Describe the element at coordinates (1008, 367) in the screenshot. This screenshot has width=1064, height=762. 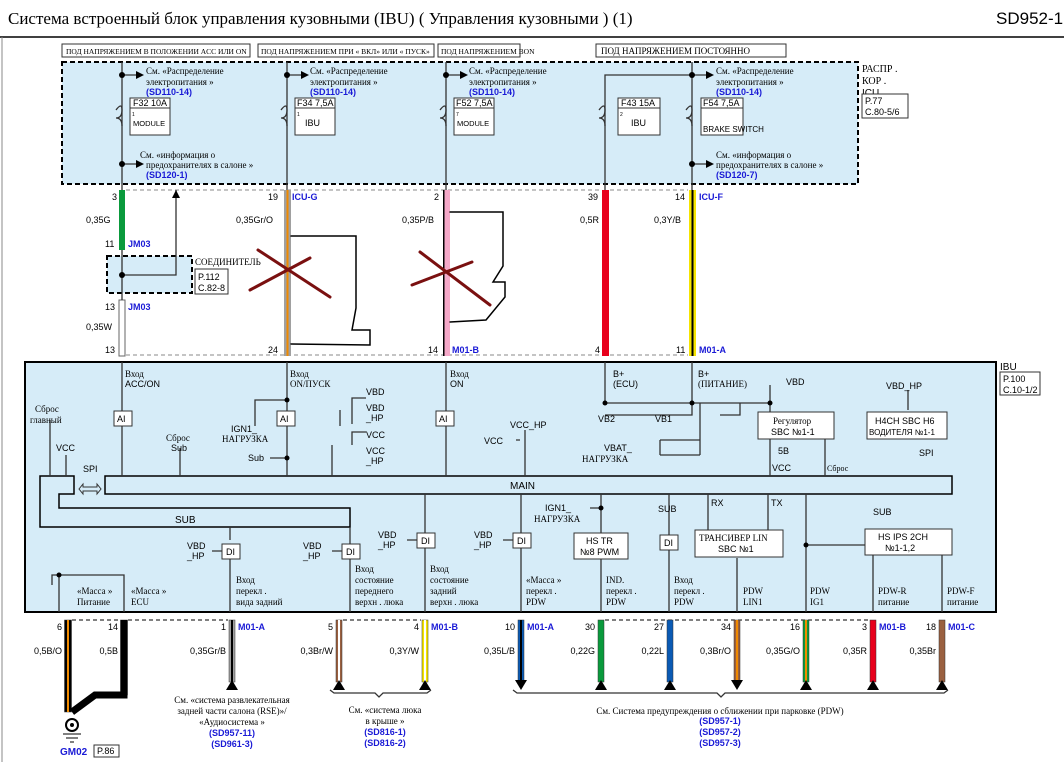
I see `ibu-label: IBU` at that location.